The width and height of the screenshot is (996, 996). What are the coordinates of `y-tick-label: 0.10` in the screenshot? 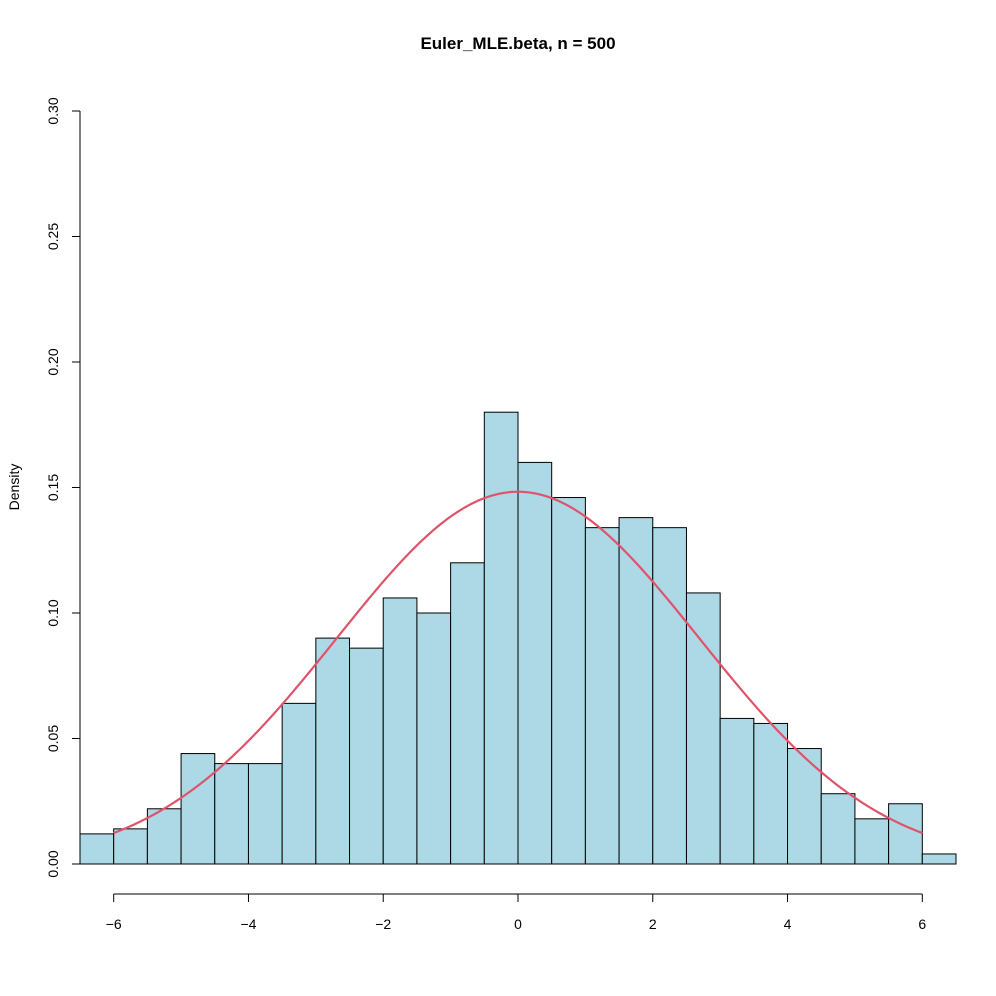 It's located at (53, 612).